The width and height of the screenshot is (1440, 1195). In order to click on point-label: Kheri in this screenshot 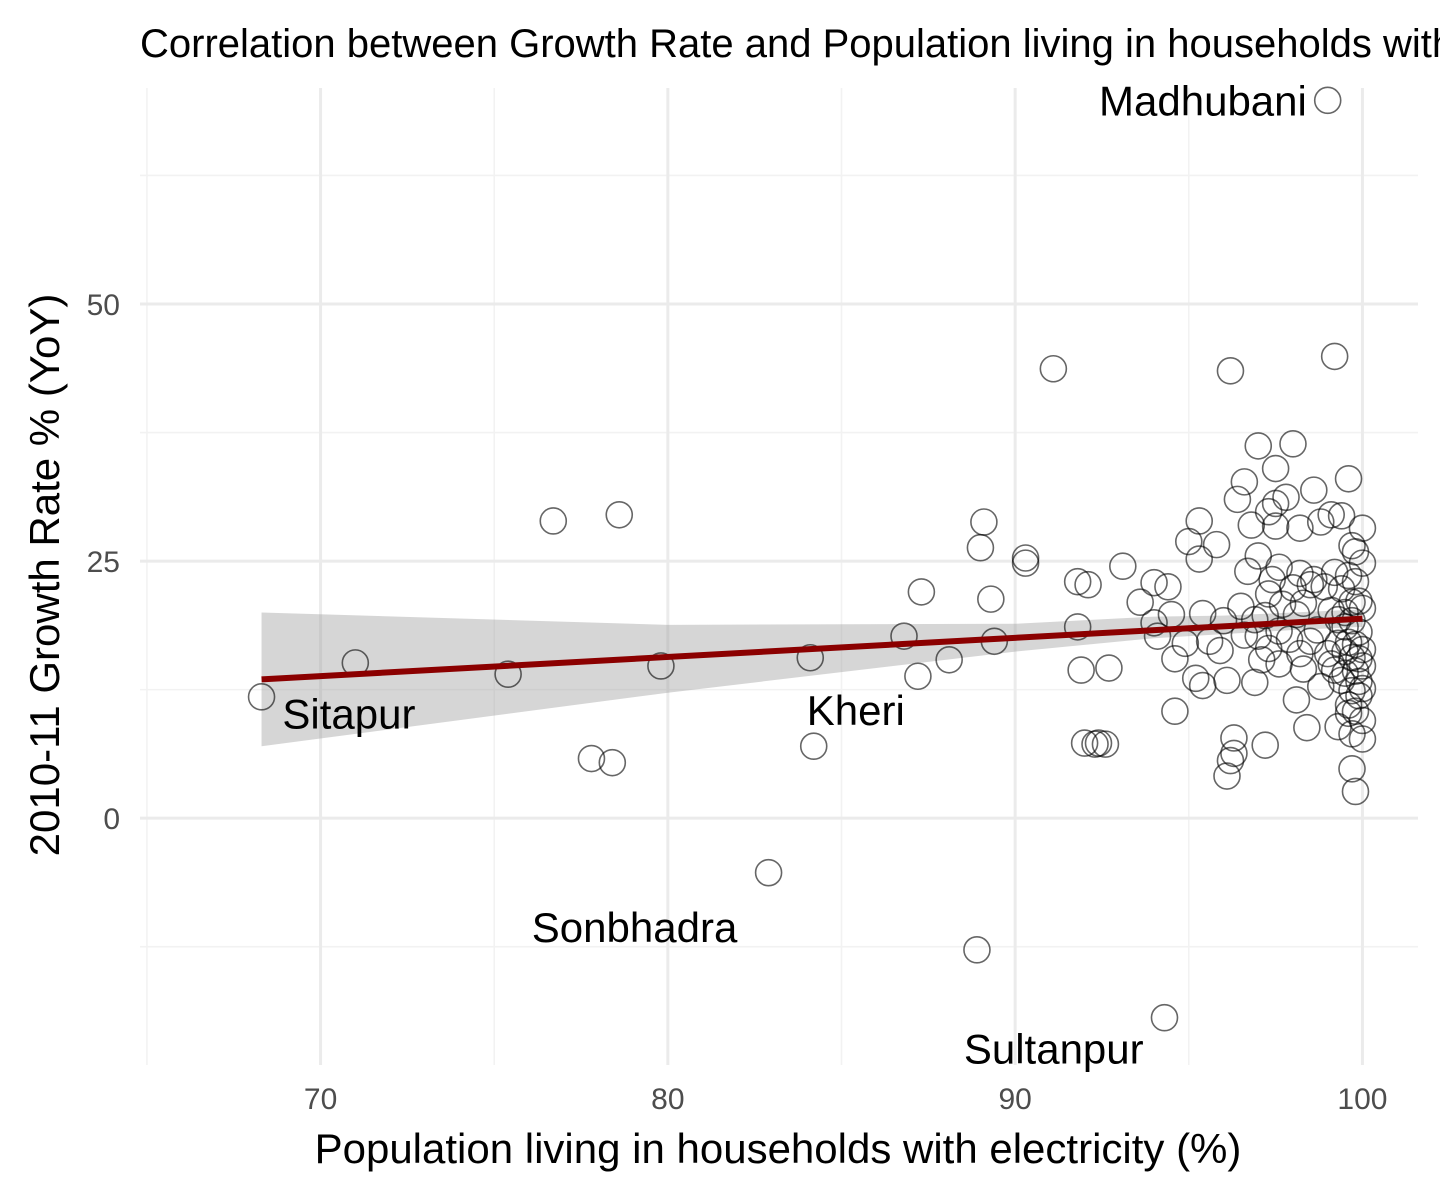, I will do `click(856, 710)`.